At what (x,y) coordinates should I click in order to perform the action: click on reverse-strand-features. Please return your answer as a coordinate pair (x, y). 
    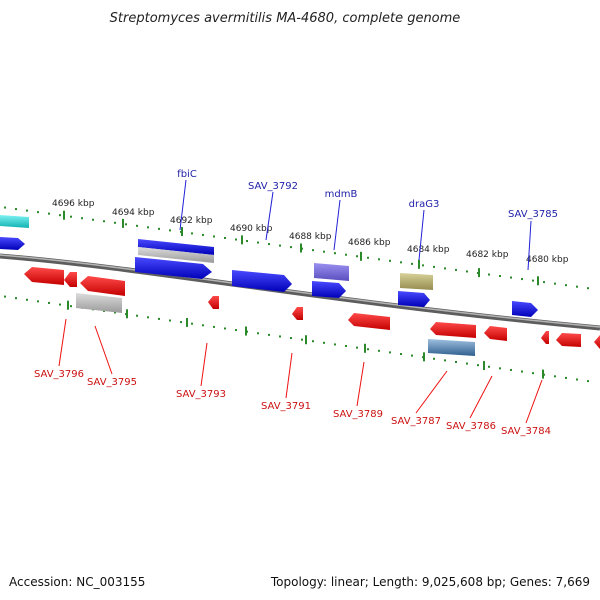
    Looking at the image, I should click on (312, 311).